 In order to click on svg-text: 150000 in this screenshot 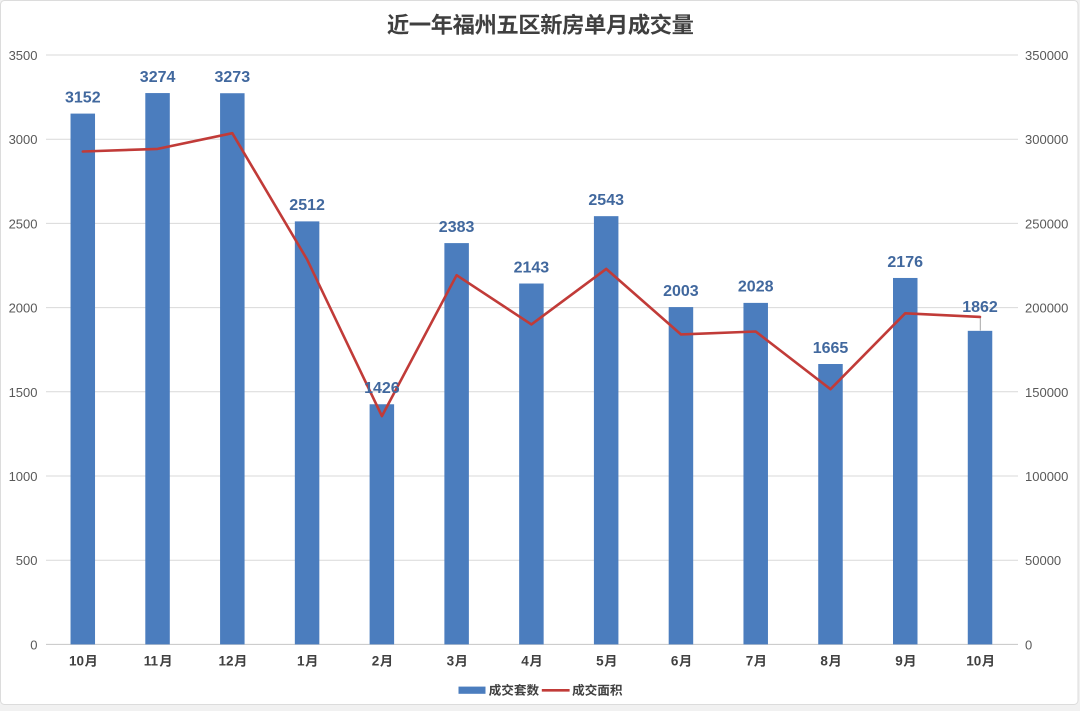, I will do `click(1046, 392)`.